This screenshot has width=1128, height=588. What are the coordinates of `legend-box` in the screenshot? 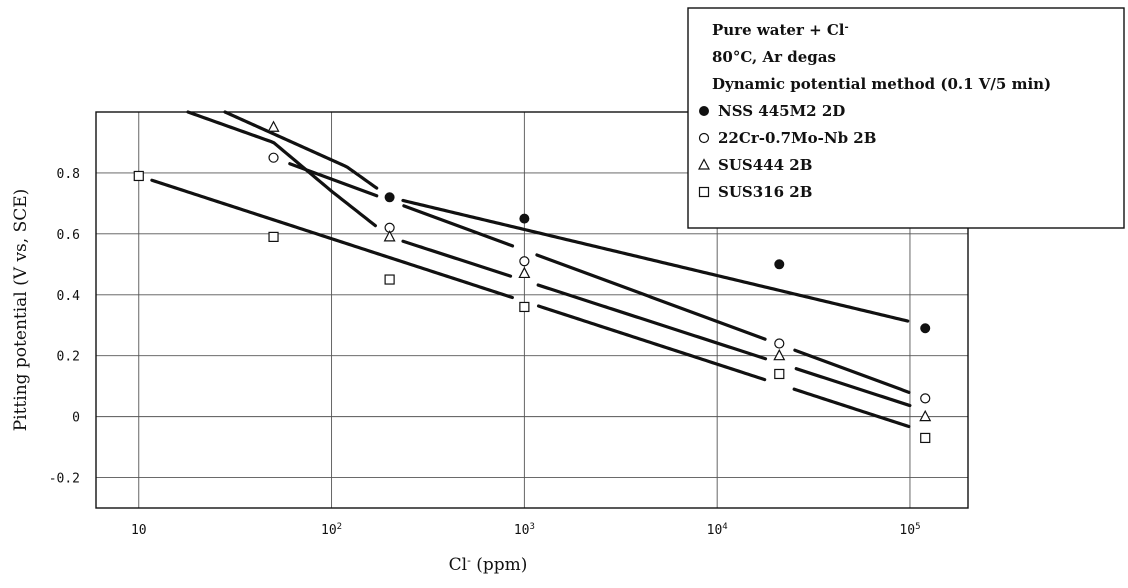 It's located at (906, 118).